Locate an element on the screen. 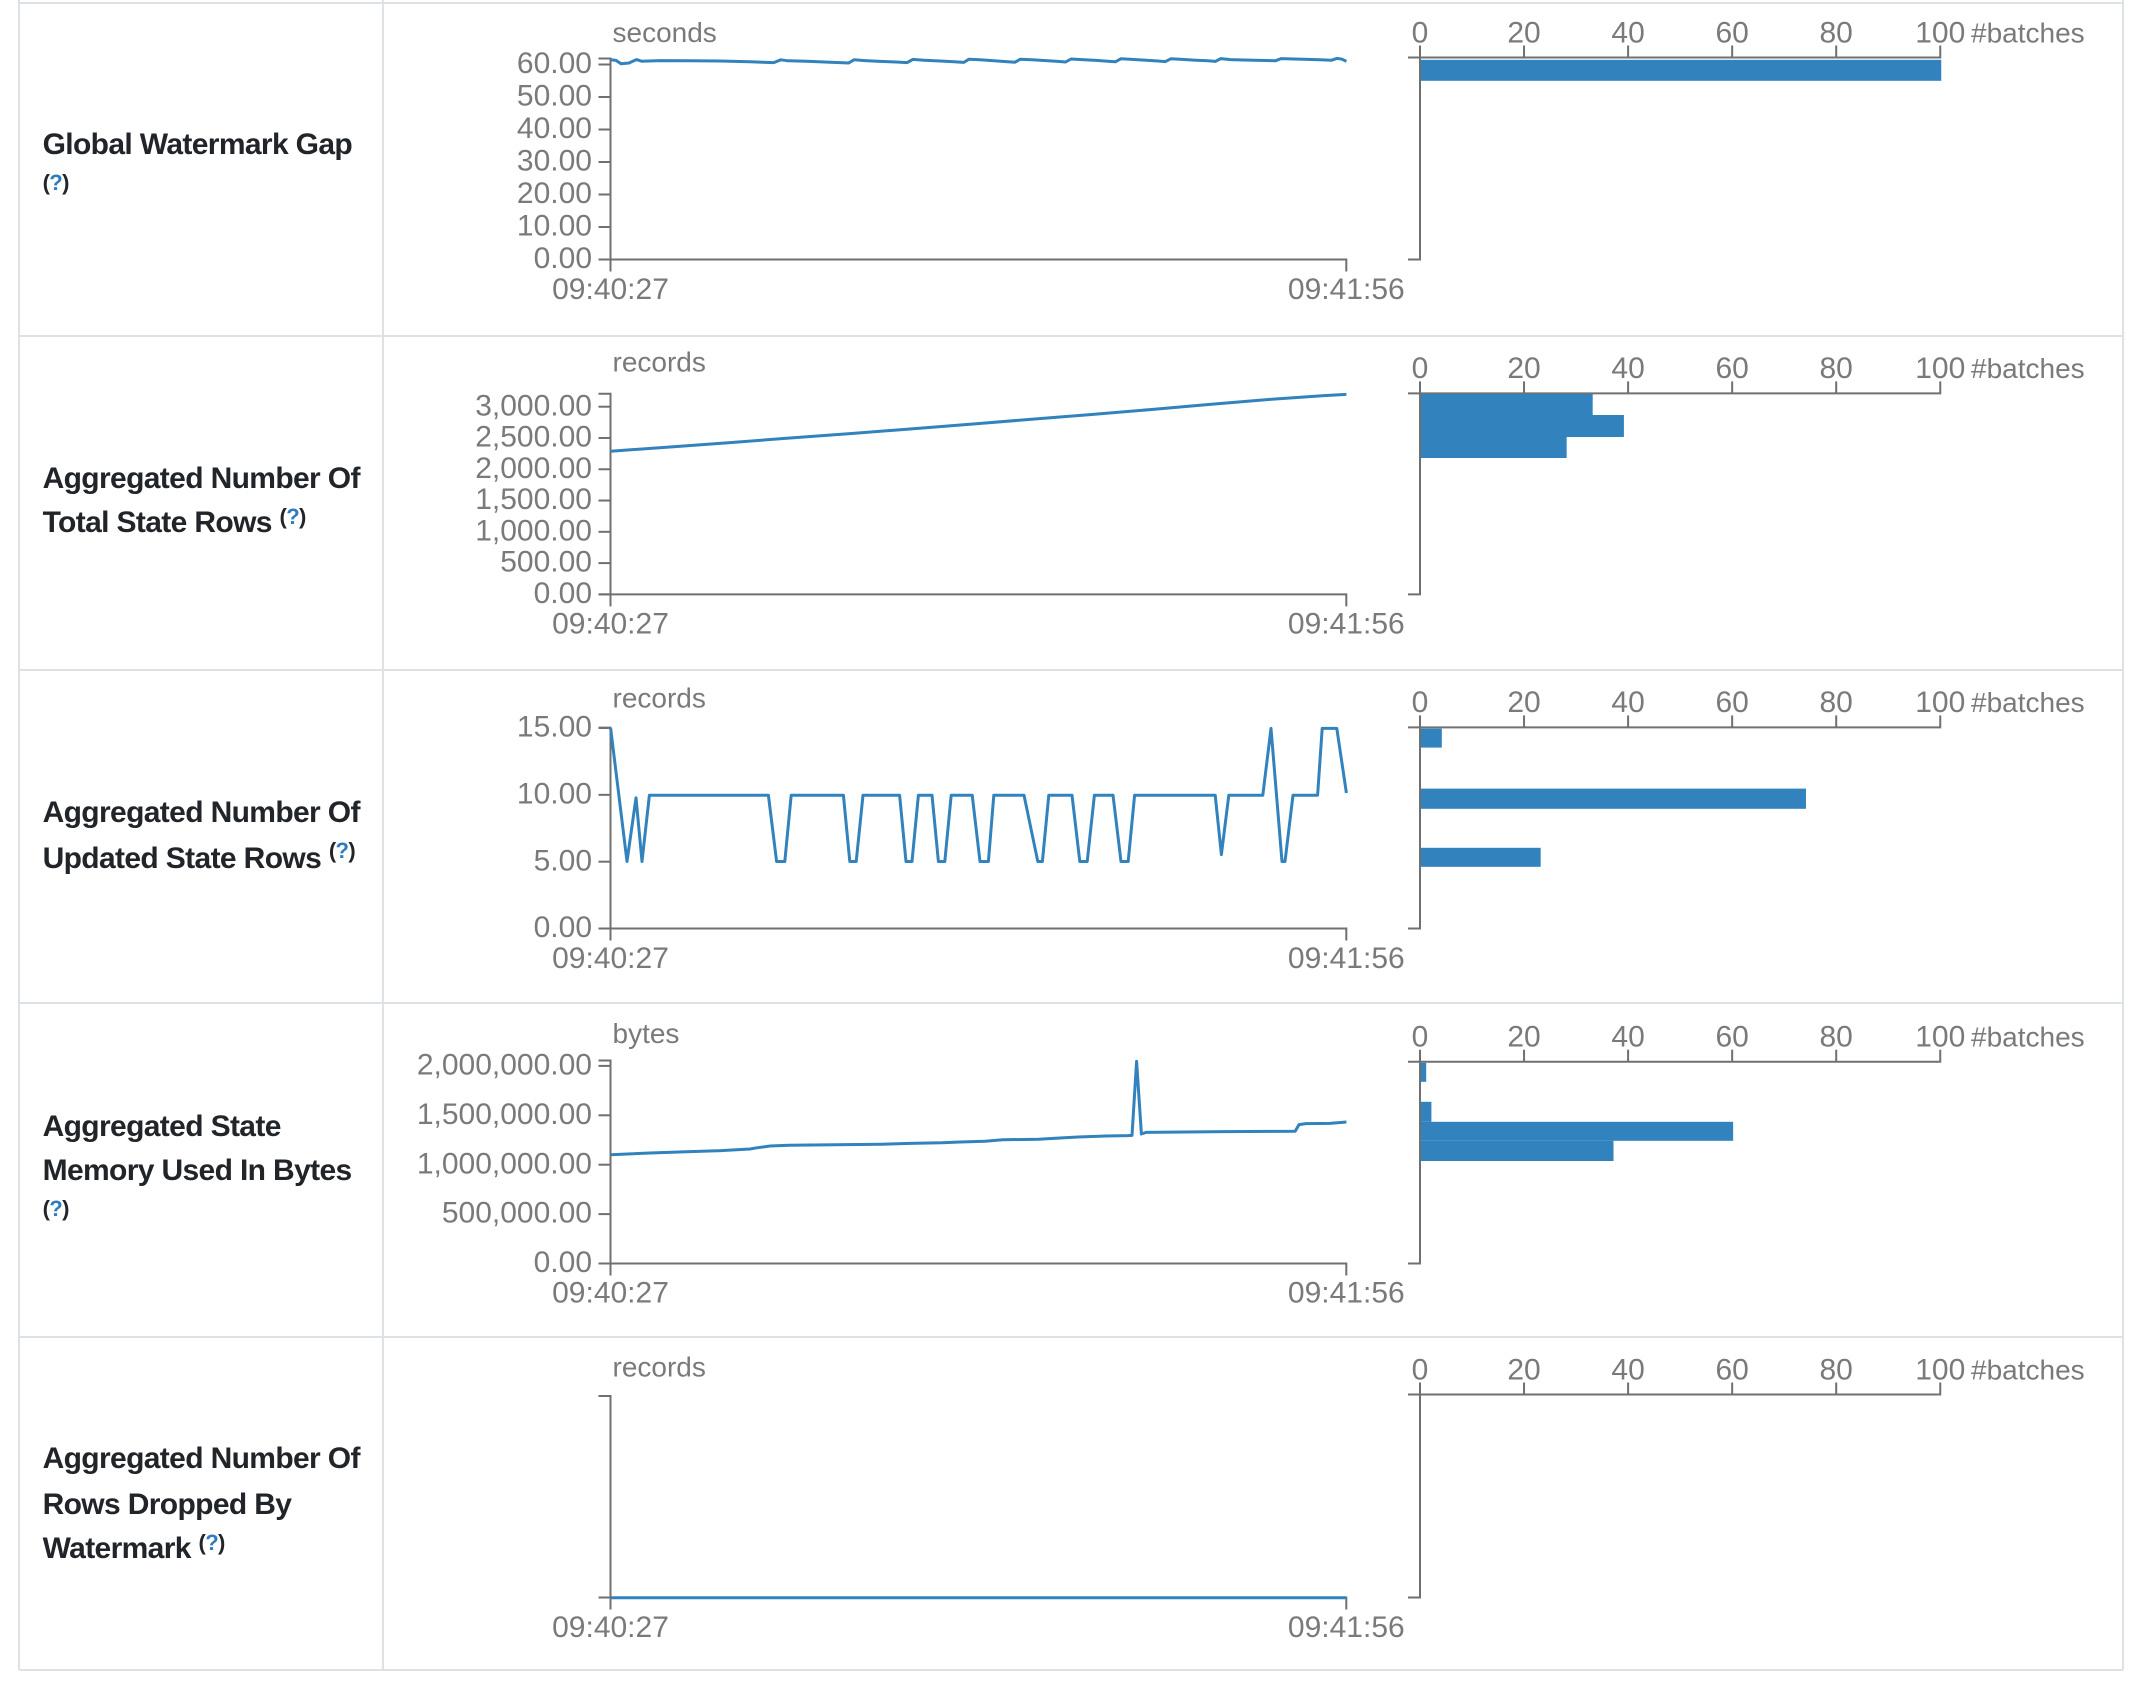  svg-text: 1,000.00 is located at coordinates (533, 530).